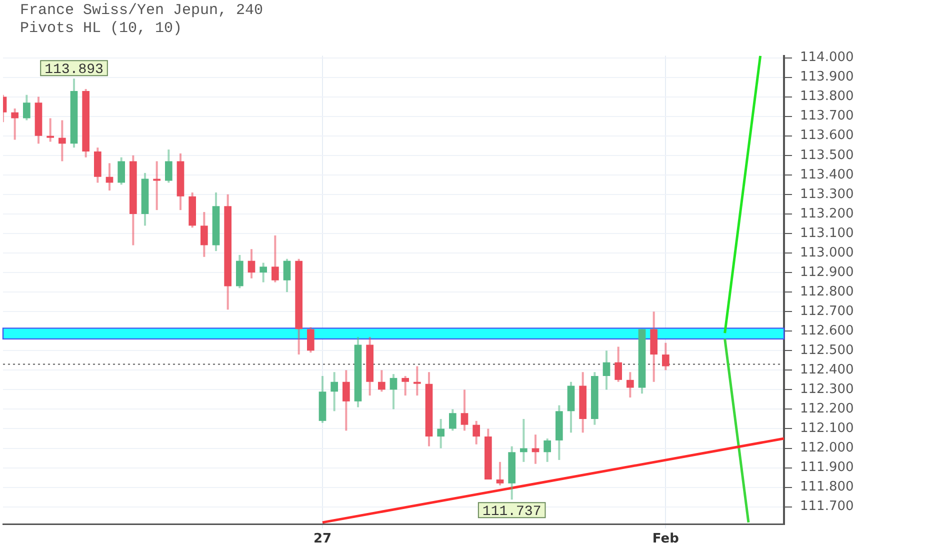  What do you see at coordinates (74, 70) in the screenshot?
I see `annotation: 113.893` at bounding box center [74, 70].